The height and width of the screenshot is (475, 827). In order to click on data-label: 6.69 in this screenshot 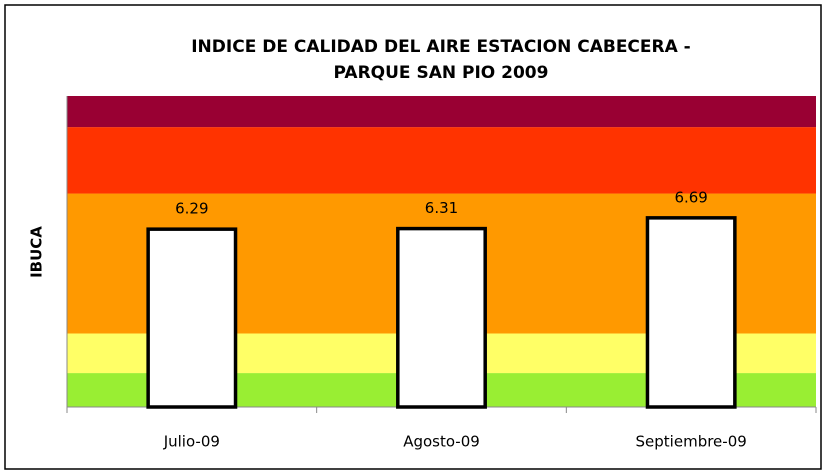, I will do `click(690, 197)`.